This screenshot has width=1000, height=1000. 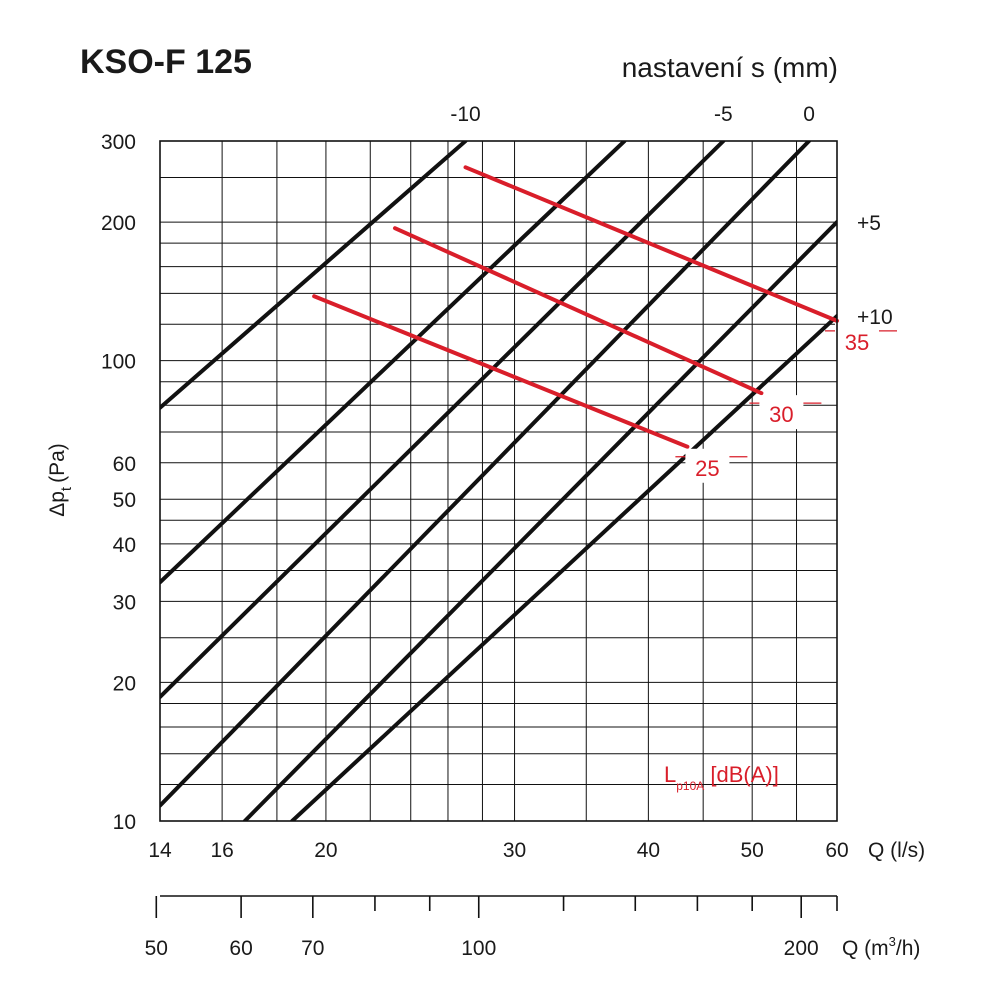 What do you see at coordinates (124, 464) in the screenshot?
I see `y-tick-label: 60` at bounding box center [124, 464].